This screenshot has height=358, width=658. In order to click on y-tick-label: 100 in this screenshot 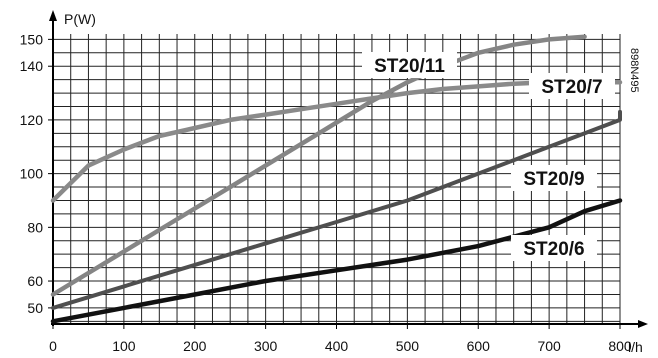, I will do `click(32, 174)`.